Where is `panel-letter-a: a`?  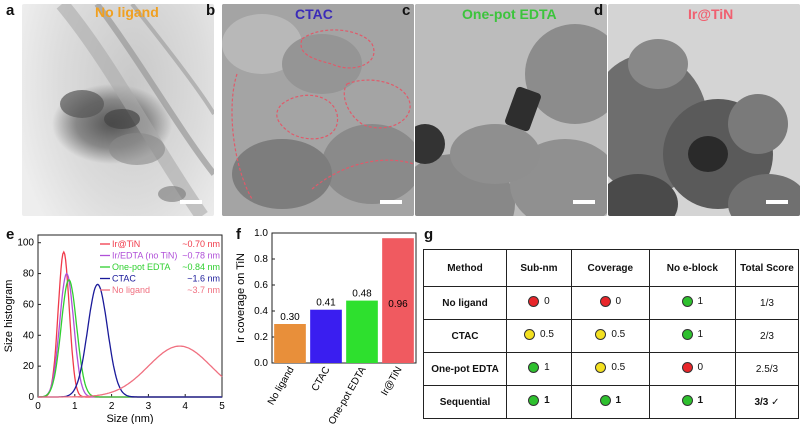 panel-letter-a: a is located at coordinates (10, 10).